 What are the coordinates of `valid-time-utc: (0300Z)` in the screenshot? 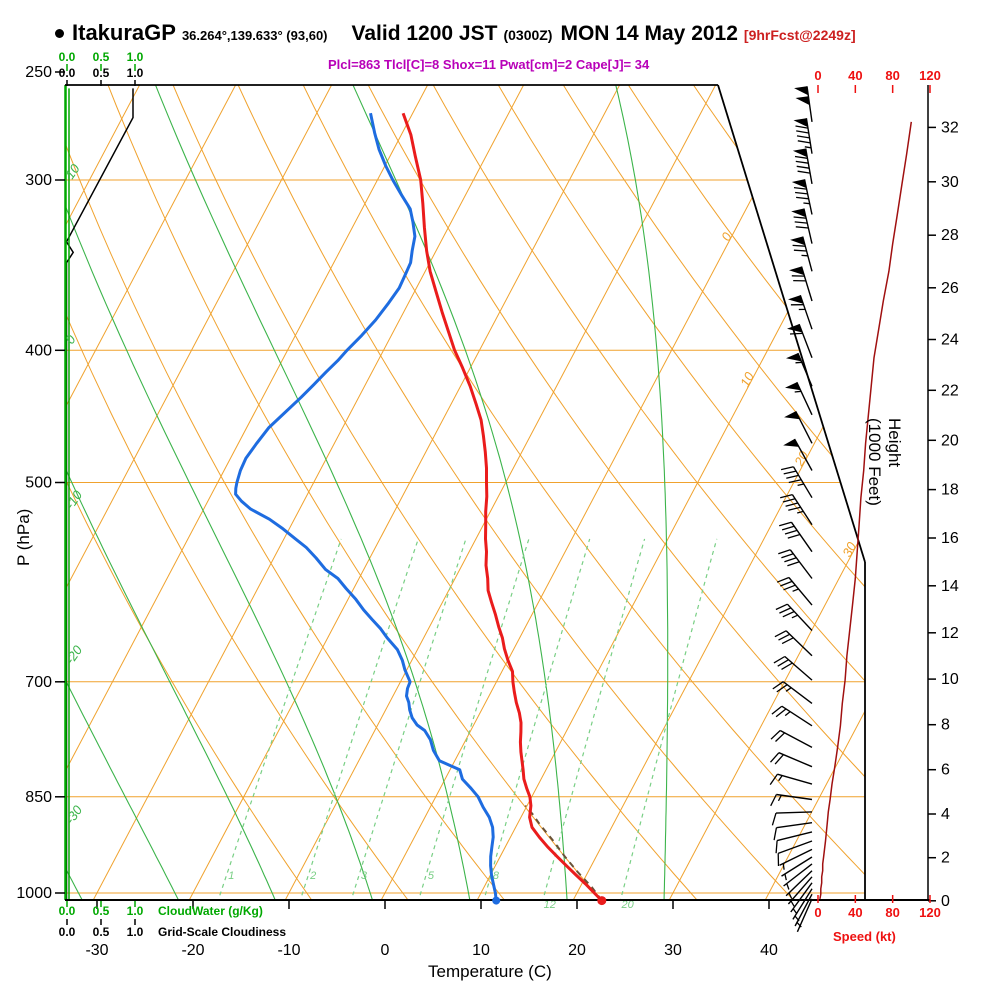 It's located at (528, 35).